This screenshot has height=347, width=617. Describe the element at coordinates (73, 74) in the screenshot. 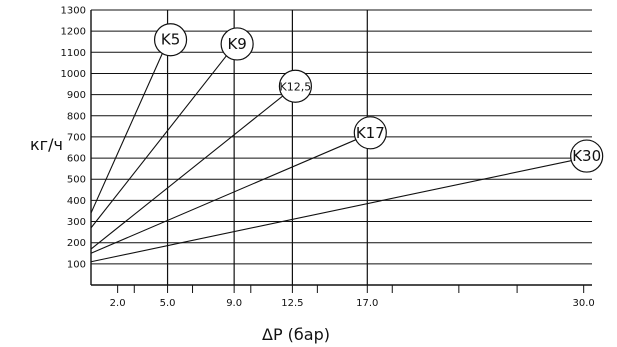

I see `y-tick-label: 1000` at that location.